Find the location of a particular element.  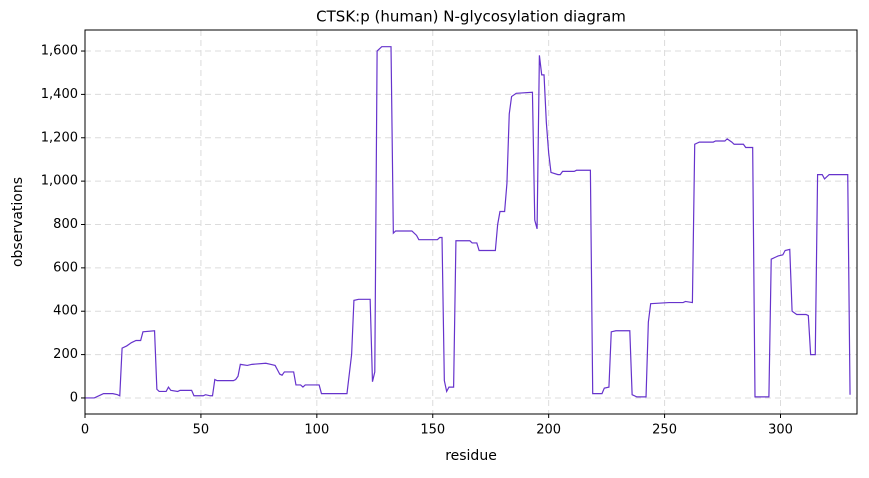

y-tick-label: 1,600 is located at coordinates (59, 51).